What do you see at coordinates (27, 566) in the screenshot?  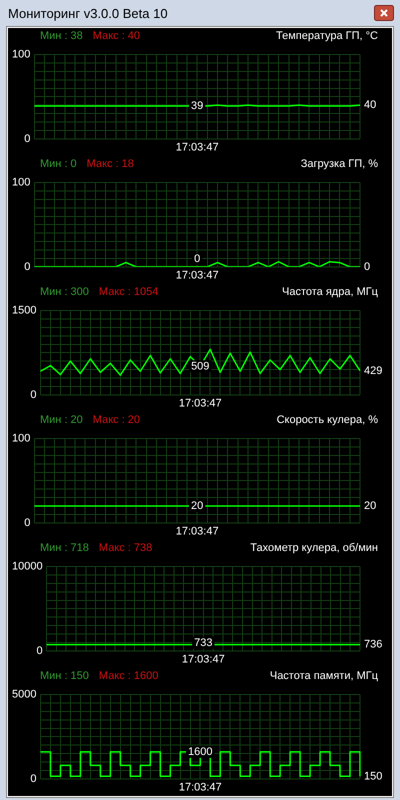 I see `y-tick-label: 10000` at bounding box center [27, 566].